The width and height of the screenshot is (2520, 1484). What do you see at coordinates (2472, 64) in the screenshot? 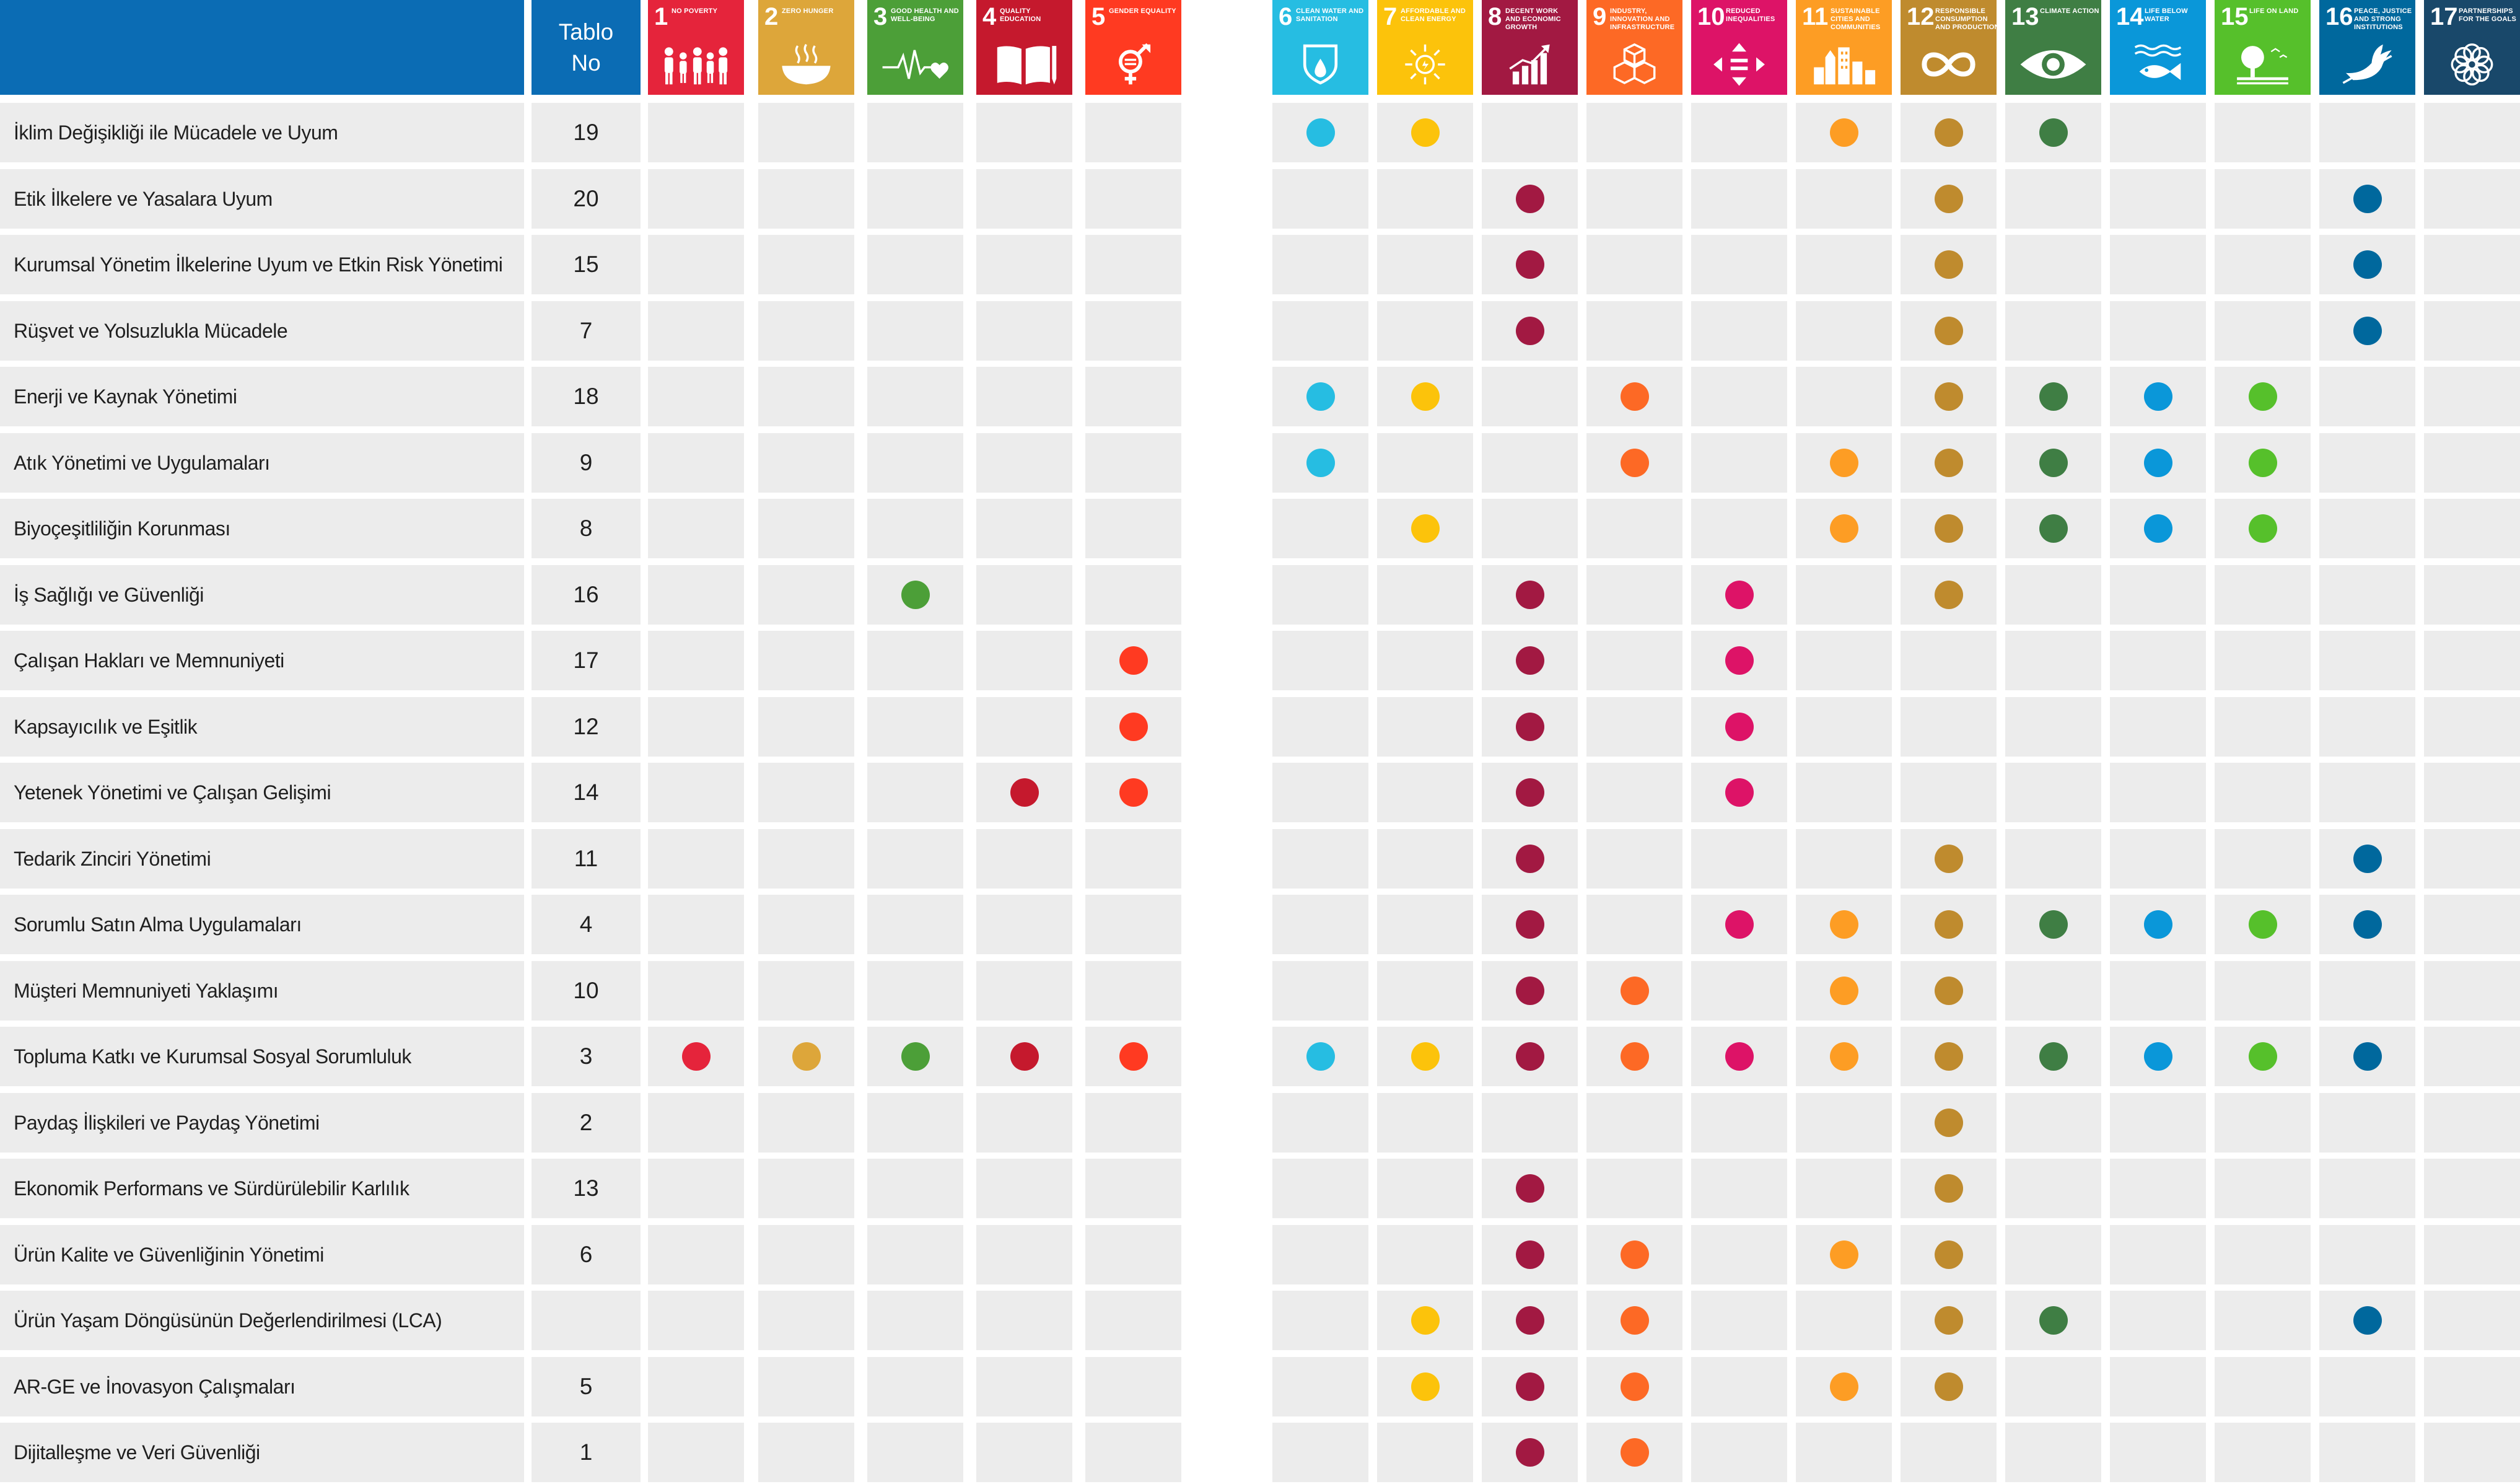
I see `flower-icon` at bounding box center [2472, 64].